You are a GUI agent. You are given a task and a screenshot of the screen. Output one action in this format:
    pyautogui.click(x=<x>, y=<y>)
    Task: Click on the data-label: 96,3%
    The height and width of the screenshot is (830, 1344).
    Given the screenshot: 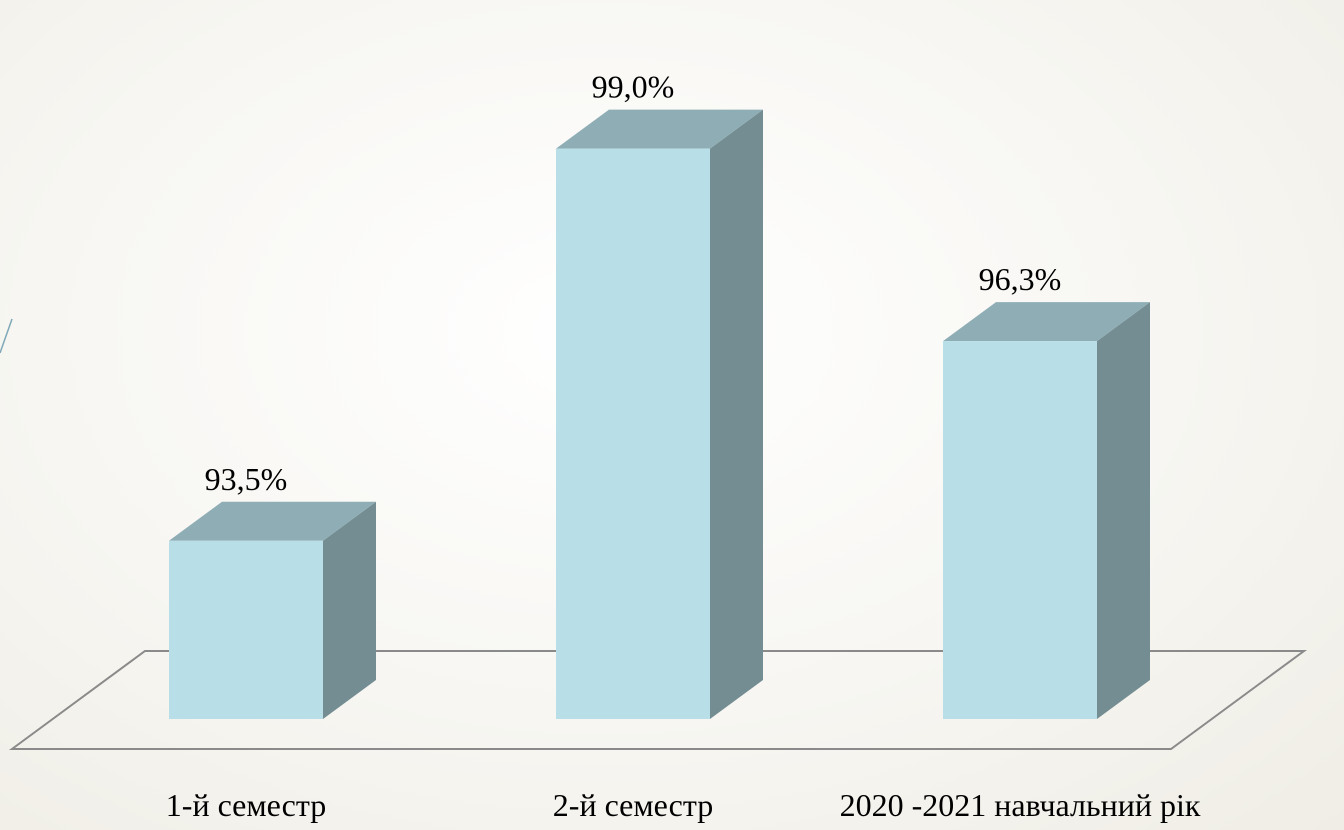 What is the action you would take?
    pyautogui.click(x=1020, y=279)
    